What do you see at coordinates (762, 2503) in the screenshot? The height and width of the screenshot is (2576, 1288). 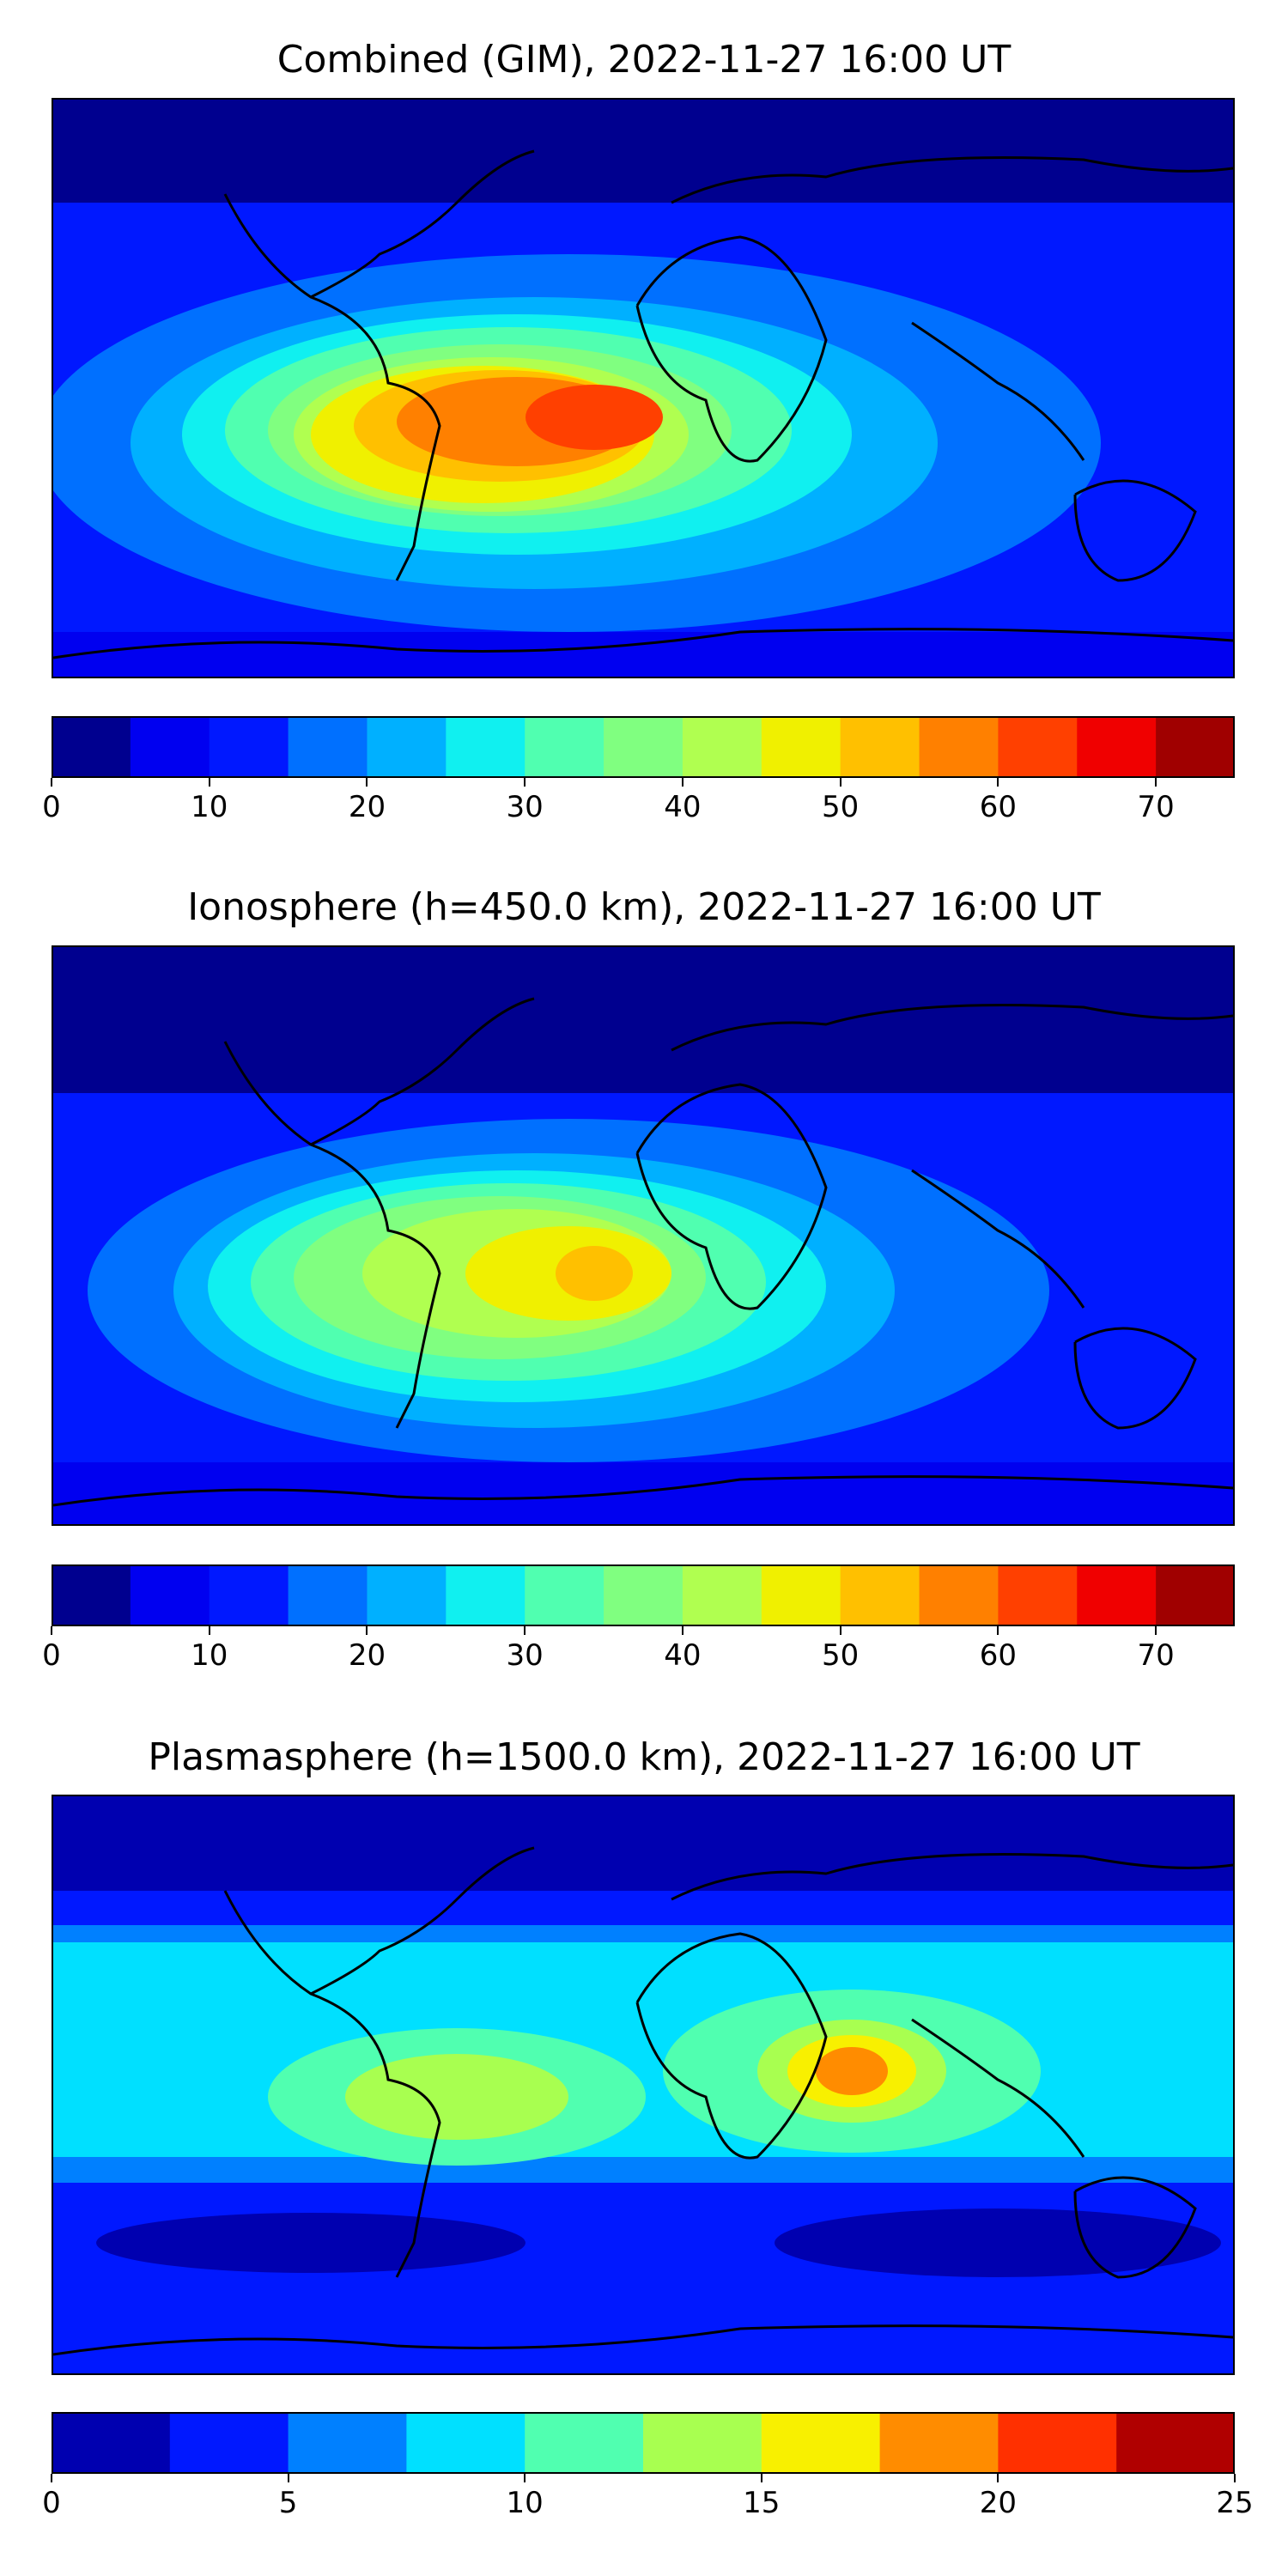 I see `colorbar-tick-label: 15` at bounding box center [762, 2503].